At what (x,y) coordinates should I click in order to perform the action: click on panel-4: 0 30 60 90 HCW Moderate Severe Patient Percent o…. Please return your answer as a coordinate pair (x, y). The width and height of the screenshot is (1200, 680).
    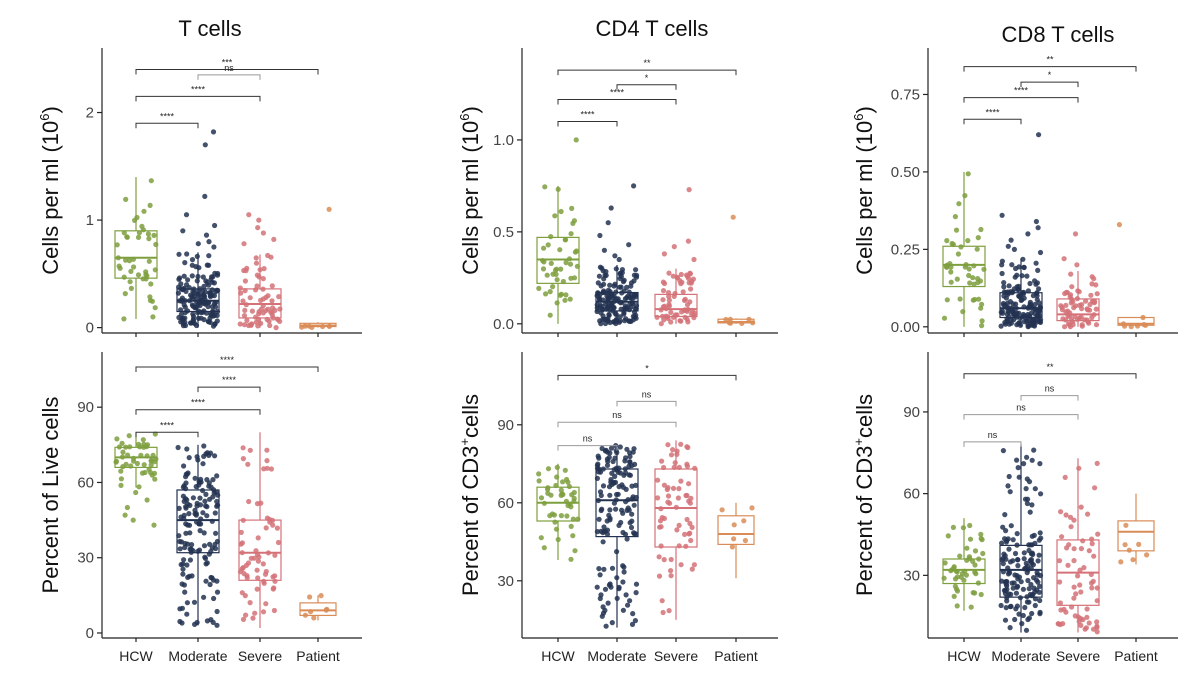
    Looking at the image, I should click on (200, 508).